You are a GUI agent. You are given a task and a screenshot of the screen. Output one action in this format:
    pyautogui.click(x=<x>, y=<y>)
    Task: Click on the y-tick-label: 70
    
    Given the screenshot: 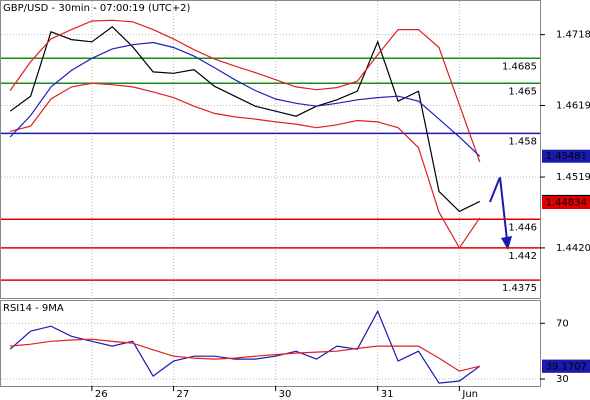 What is the action you would take?
    pyautogui.click(x=562, y=323)
    